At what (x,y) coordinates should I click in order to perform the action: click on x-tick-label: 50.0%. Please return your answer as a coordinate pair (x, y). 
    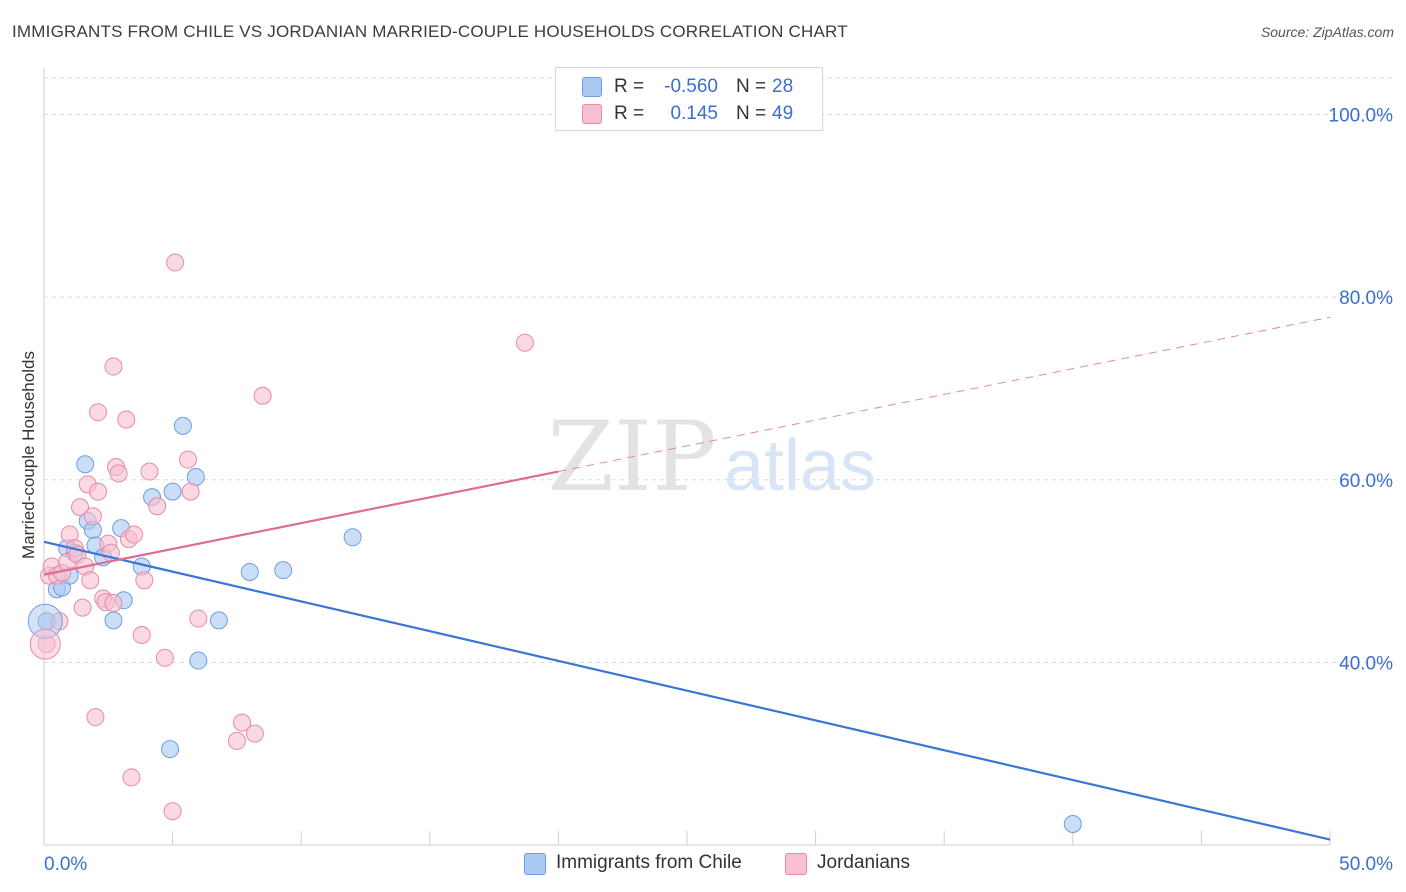
    Looking at the image, I should click on (1366, 864).